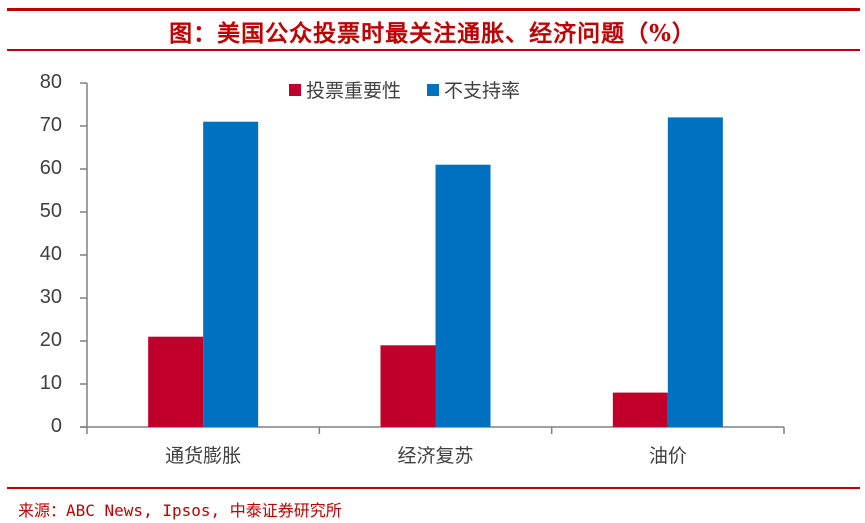  I want to click on title-top-rule, so click(433, 9).